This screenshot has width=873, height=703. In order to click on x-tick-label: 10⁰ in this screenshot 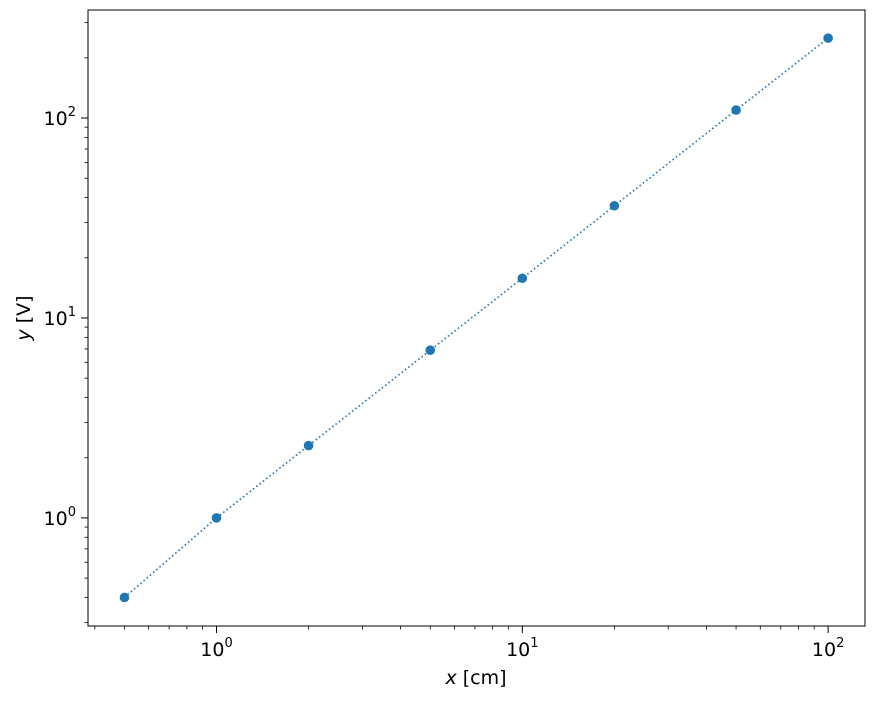, I will do `click(216, 648)`.